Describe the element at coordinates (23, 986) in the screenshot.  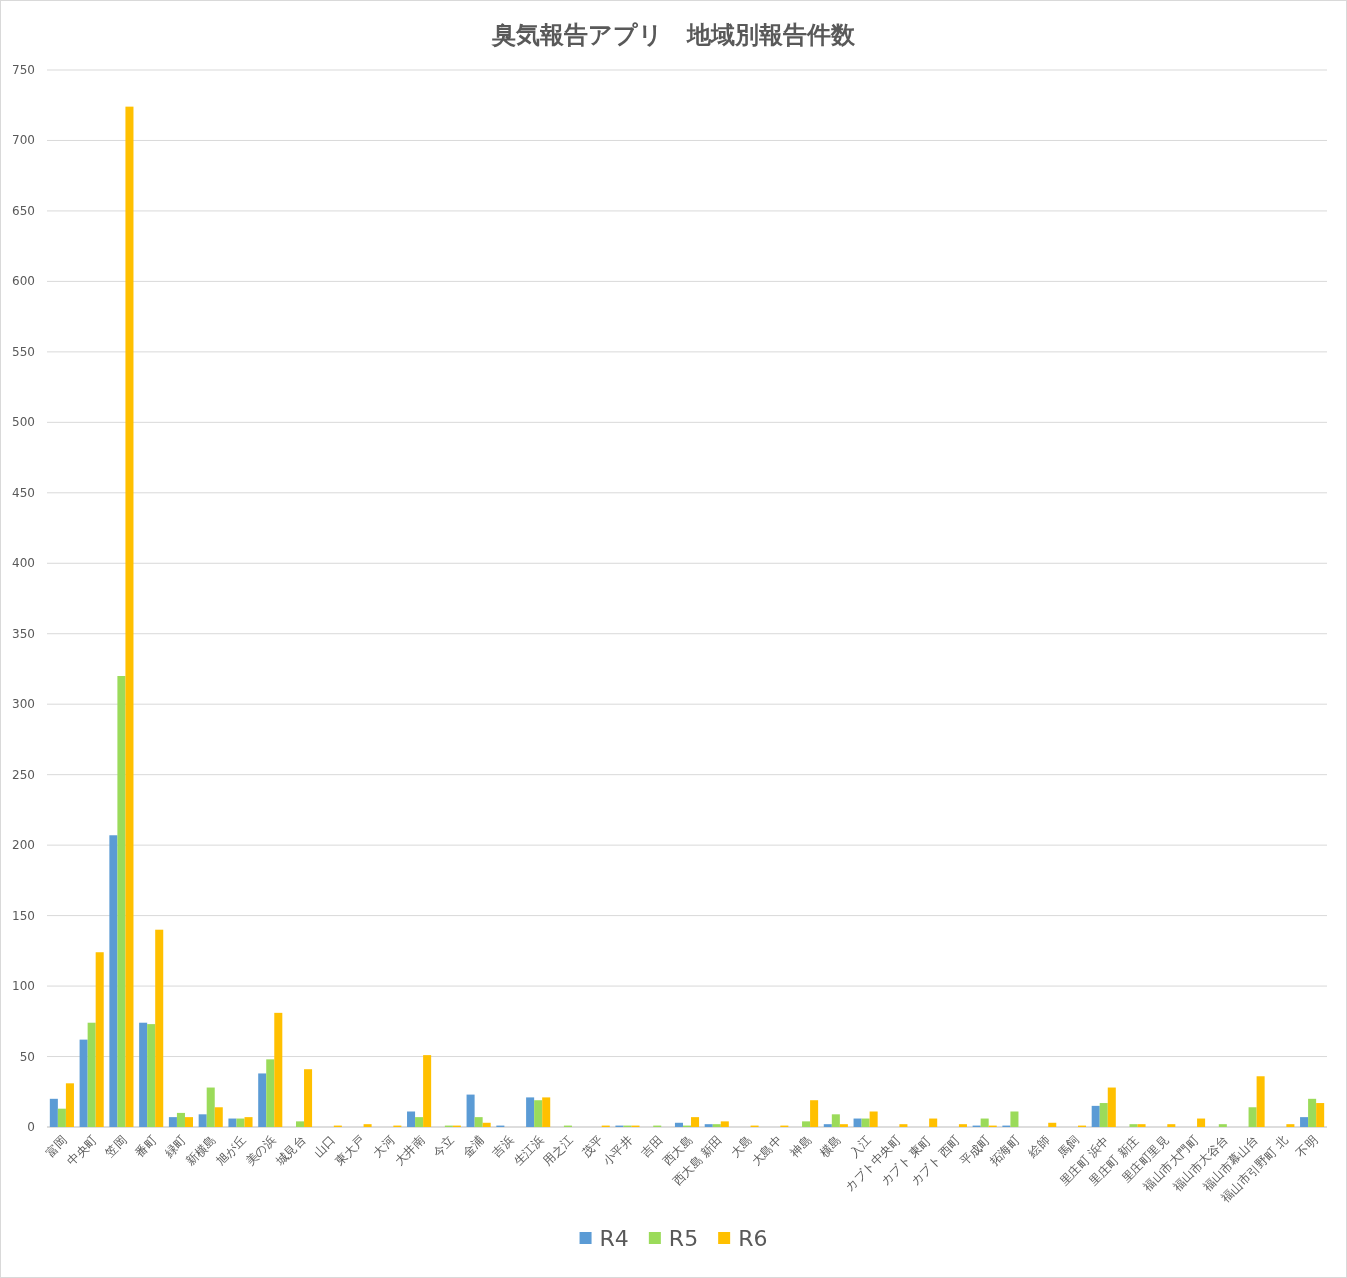
I see `y-tick-label: 100` at that location.